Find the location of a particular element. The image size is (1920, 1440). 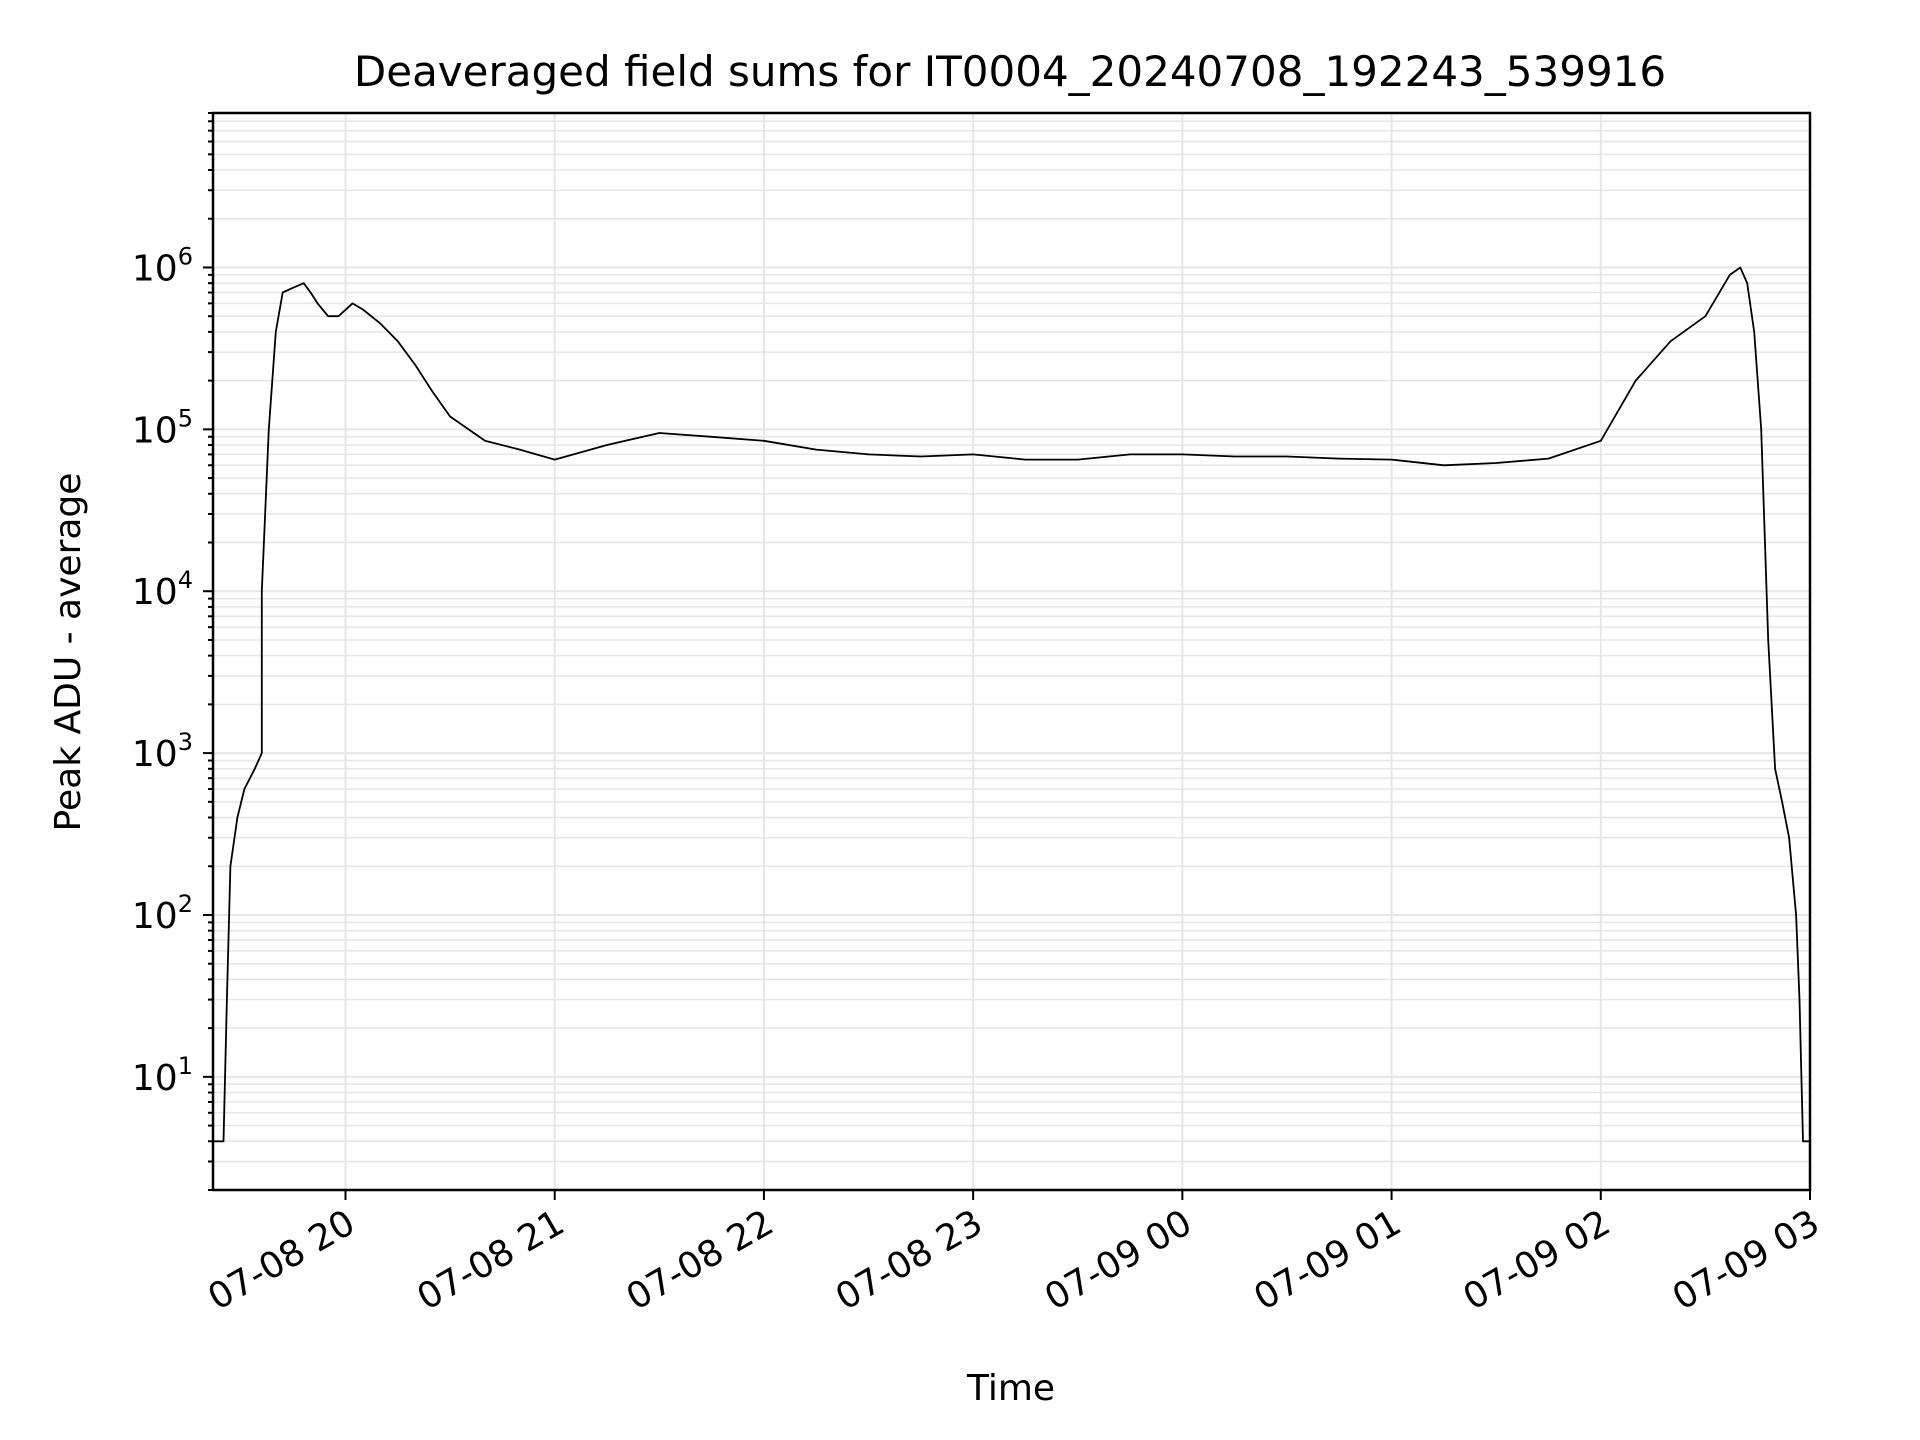

y-tick-exponent: 3 is located at coordinates (185, 742).